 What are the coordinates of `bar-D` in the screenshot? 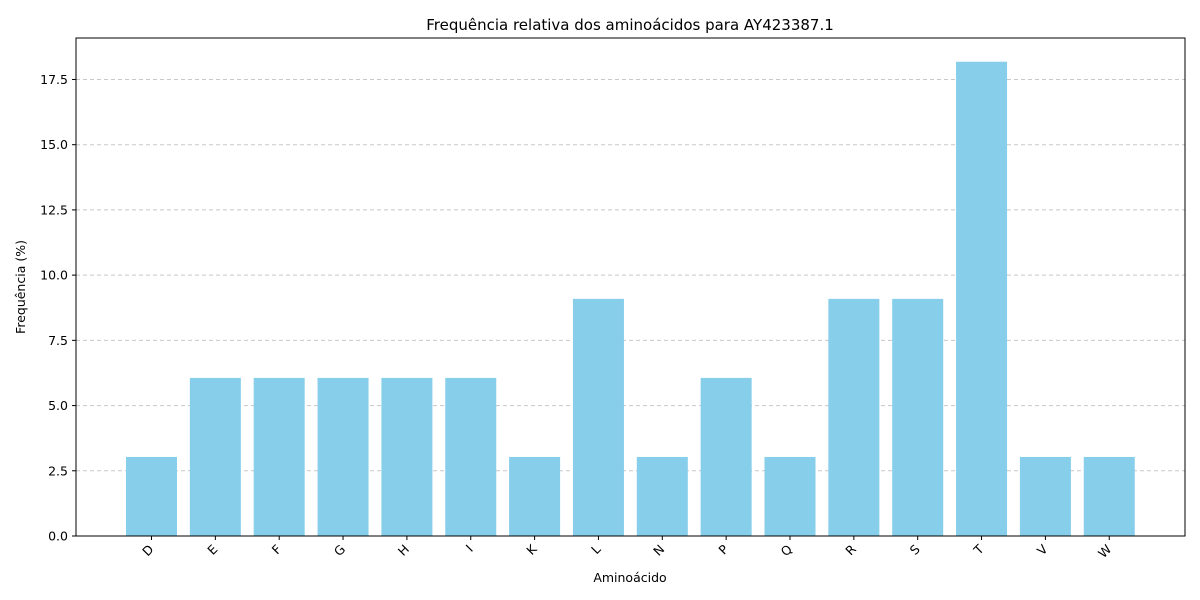 It's located at (151, 496).